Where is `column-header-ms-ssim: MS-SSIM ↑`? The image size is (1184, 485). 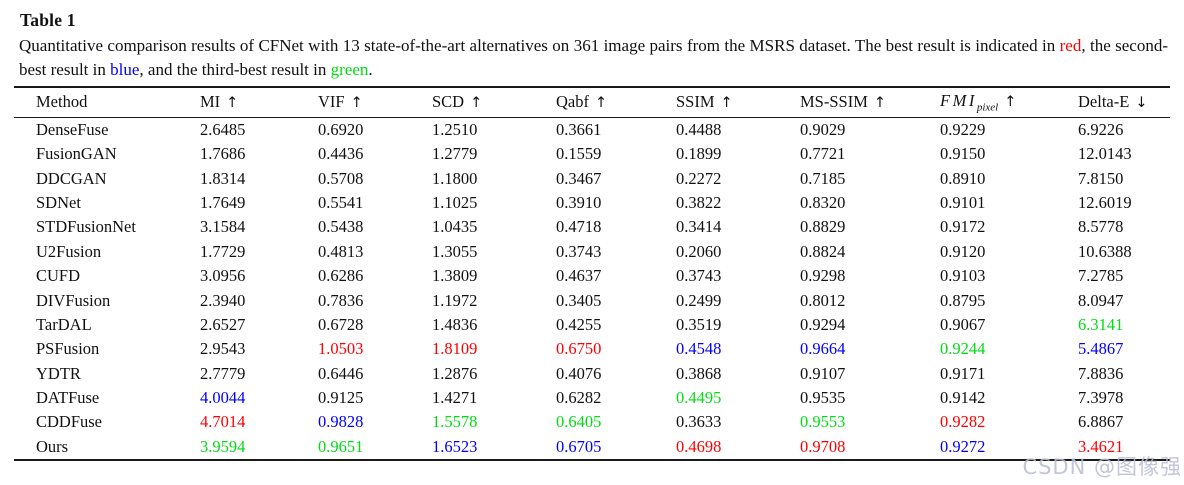
column-header-ms-ssim: MS-SSIM ↑ is located at coordinates (870, 102).